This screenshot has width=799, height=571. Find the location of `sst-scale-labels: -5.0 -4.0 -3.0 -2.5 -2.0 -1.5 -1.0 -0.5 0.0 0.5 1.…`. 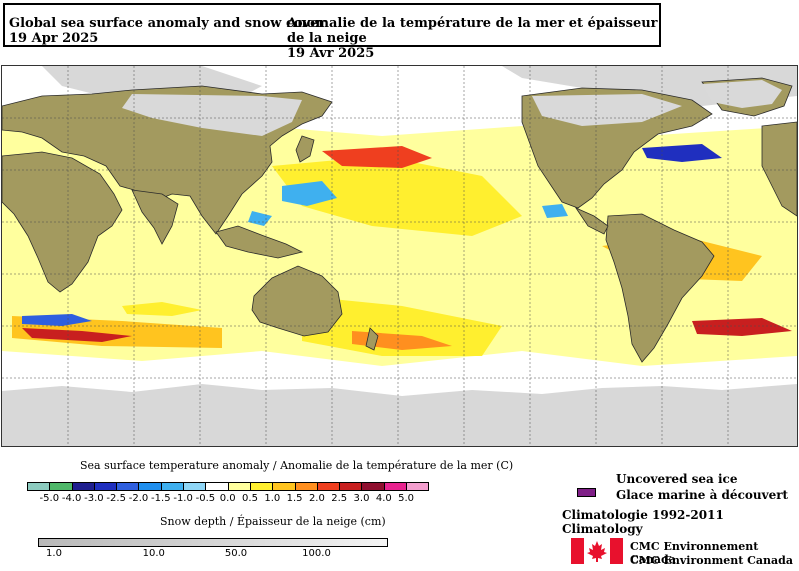

sst-scale-labels: -5.0 -4.0 -3.0 -2.5 -2.0 -1.5 -1.0 -0.5 0.0 0.5 1.… is located at coordinates (237, 499).